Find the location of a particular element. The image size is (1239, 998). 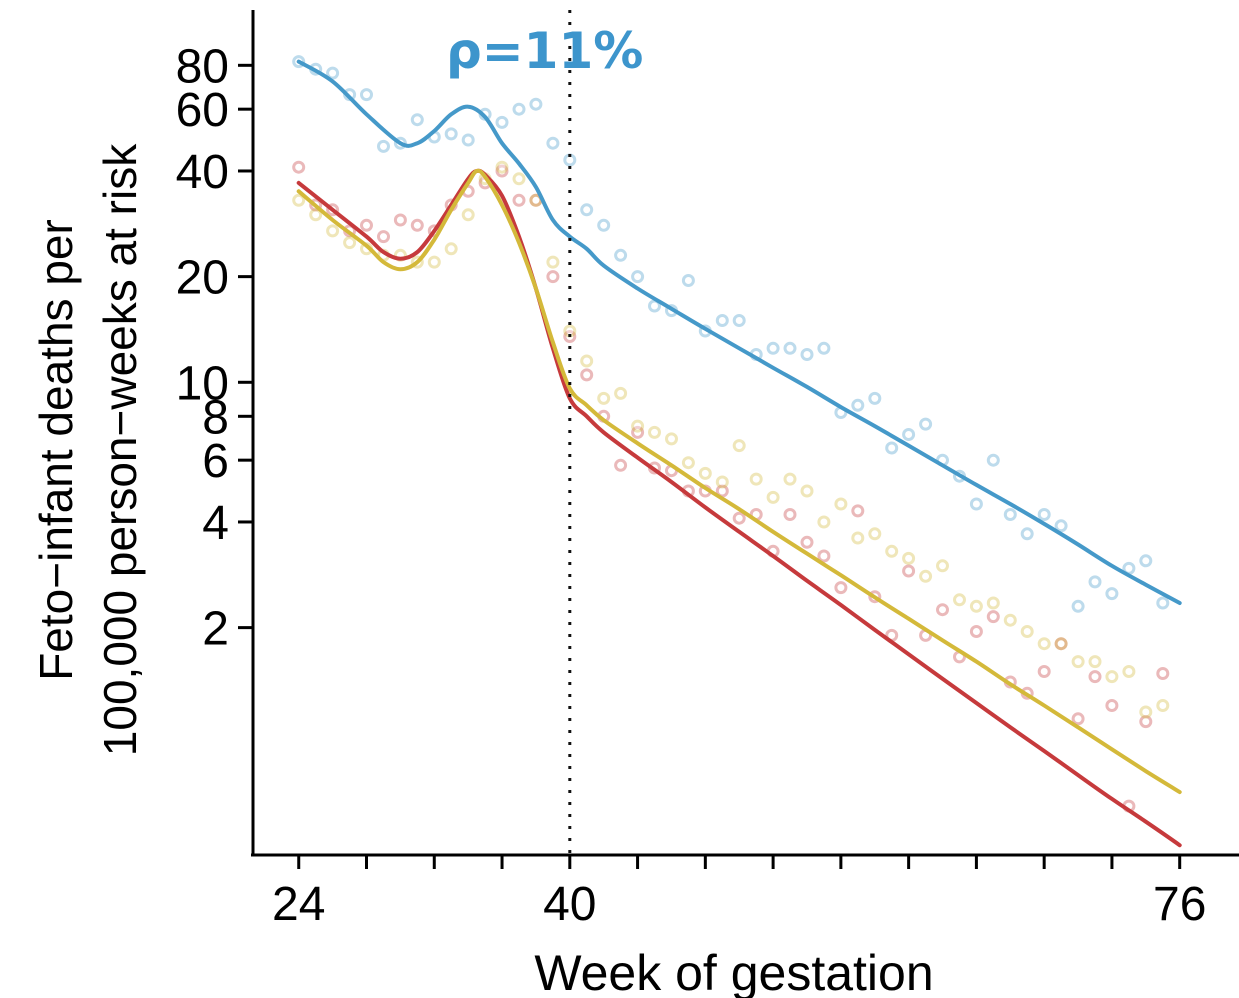

y-tick-label: 2 is located at coordinates (215, 629).